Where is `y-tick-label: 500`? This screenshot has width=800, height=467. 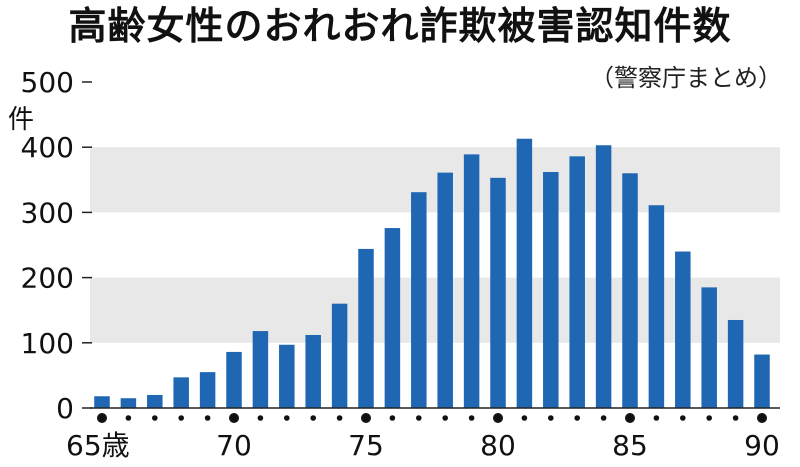 y-tick-label: 500 is located at coordinates (47, 82).